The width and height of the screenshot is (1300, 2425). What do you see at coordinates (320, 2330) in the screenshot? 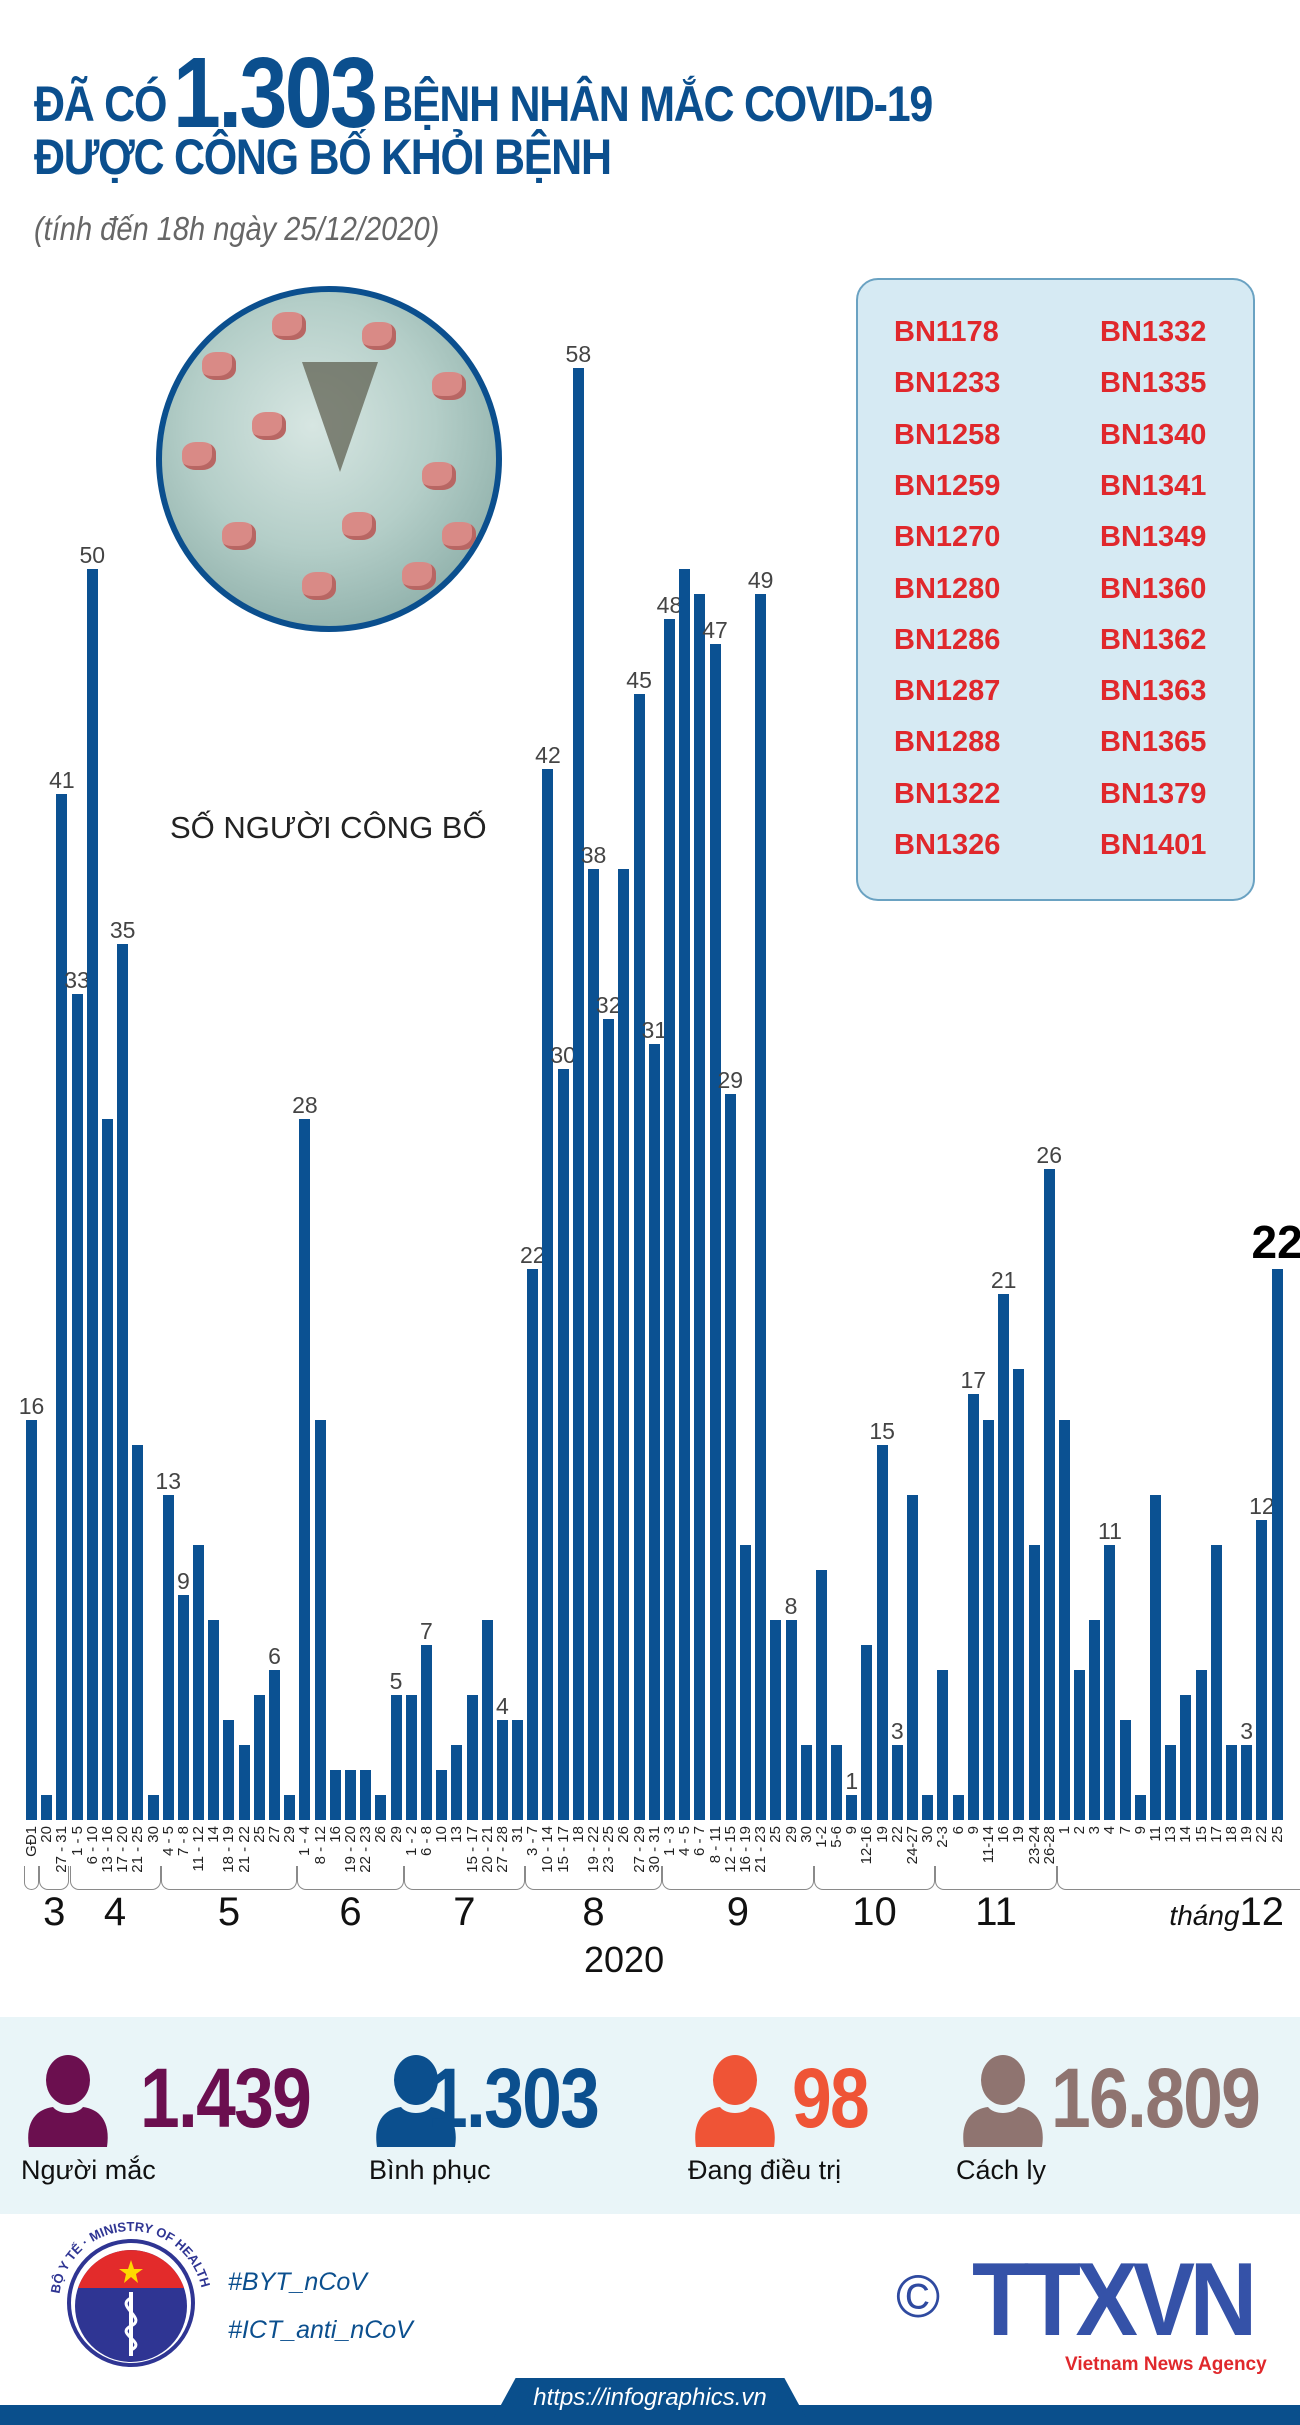
I see `hashtag-ict: #ICT_anti_nCoV` at bounding box center [320, 2330].